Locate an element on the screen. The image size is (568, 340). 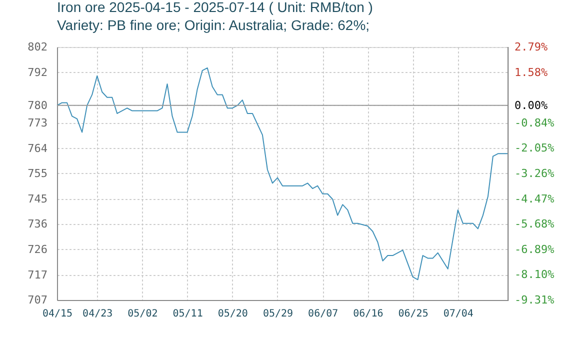
y2-tick-label: -8.10% is located at coordinates (534, 275).